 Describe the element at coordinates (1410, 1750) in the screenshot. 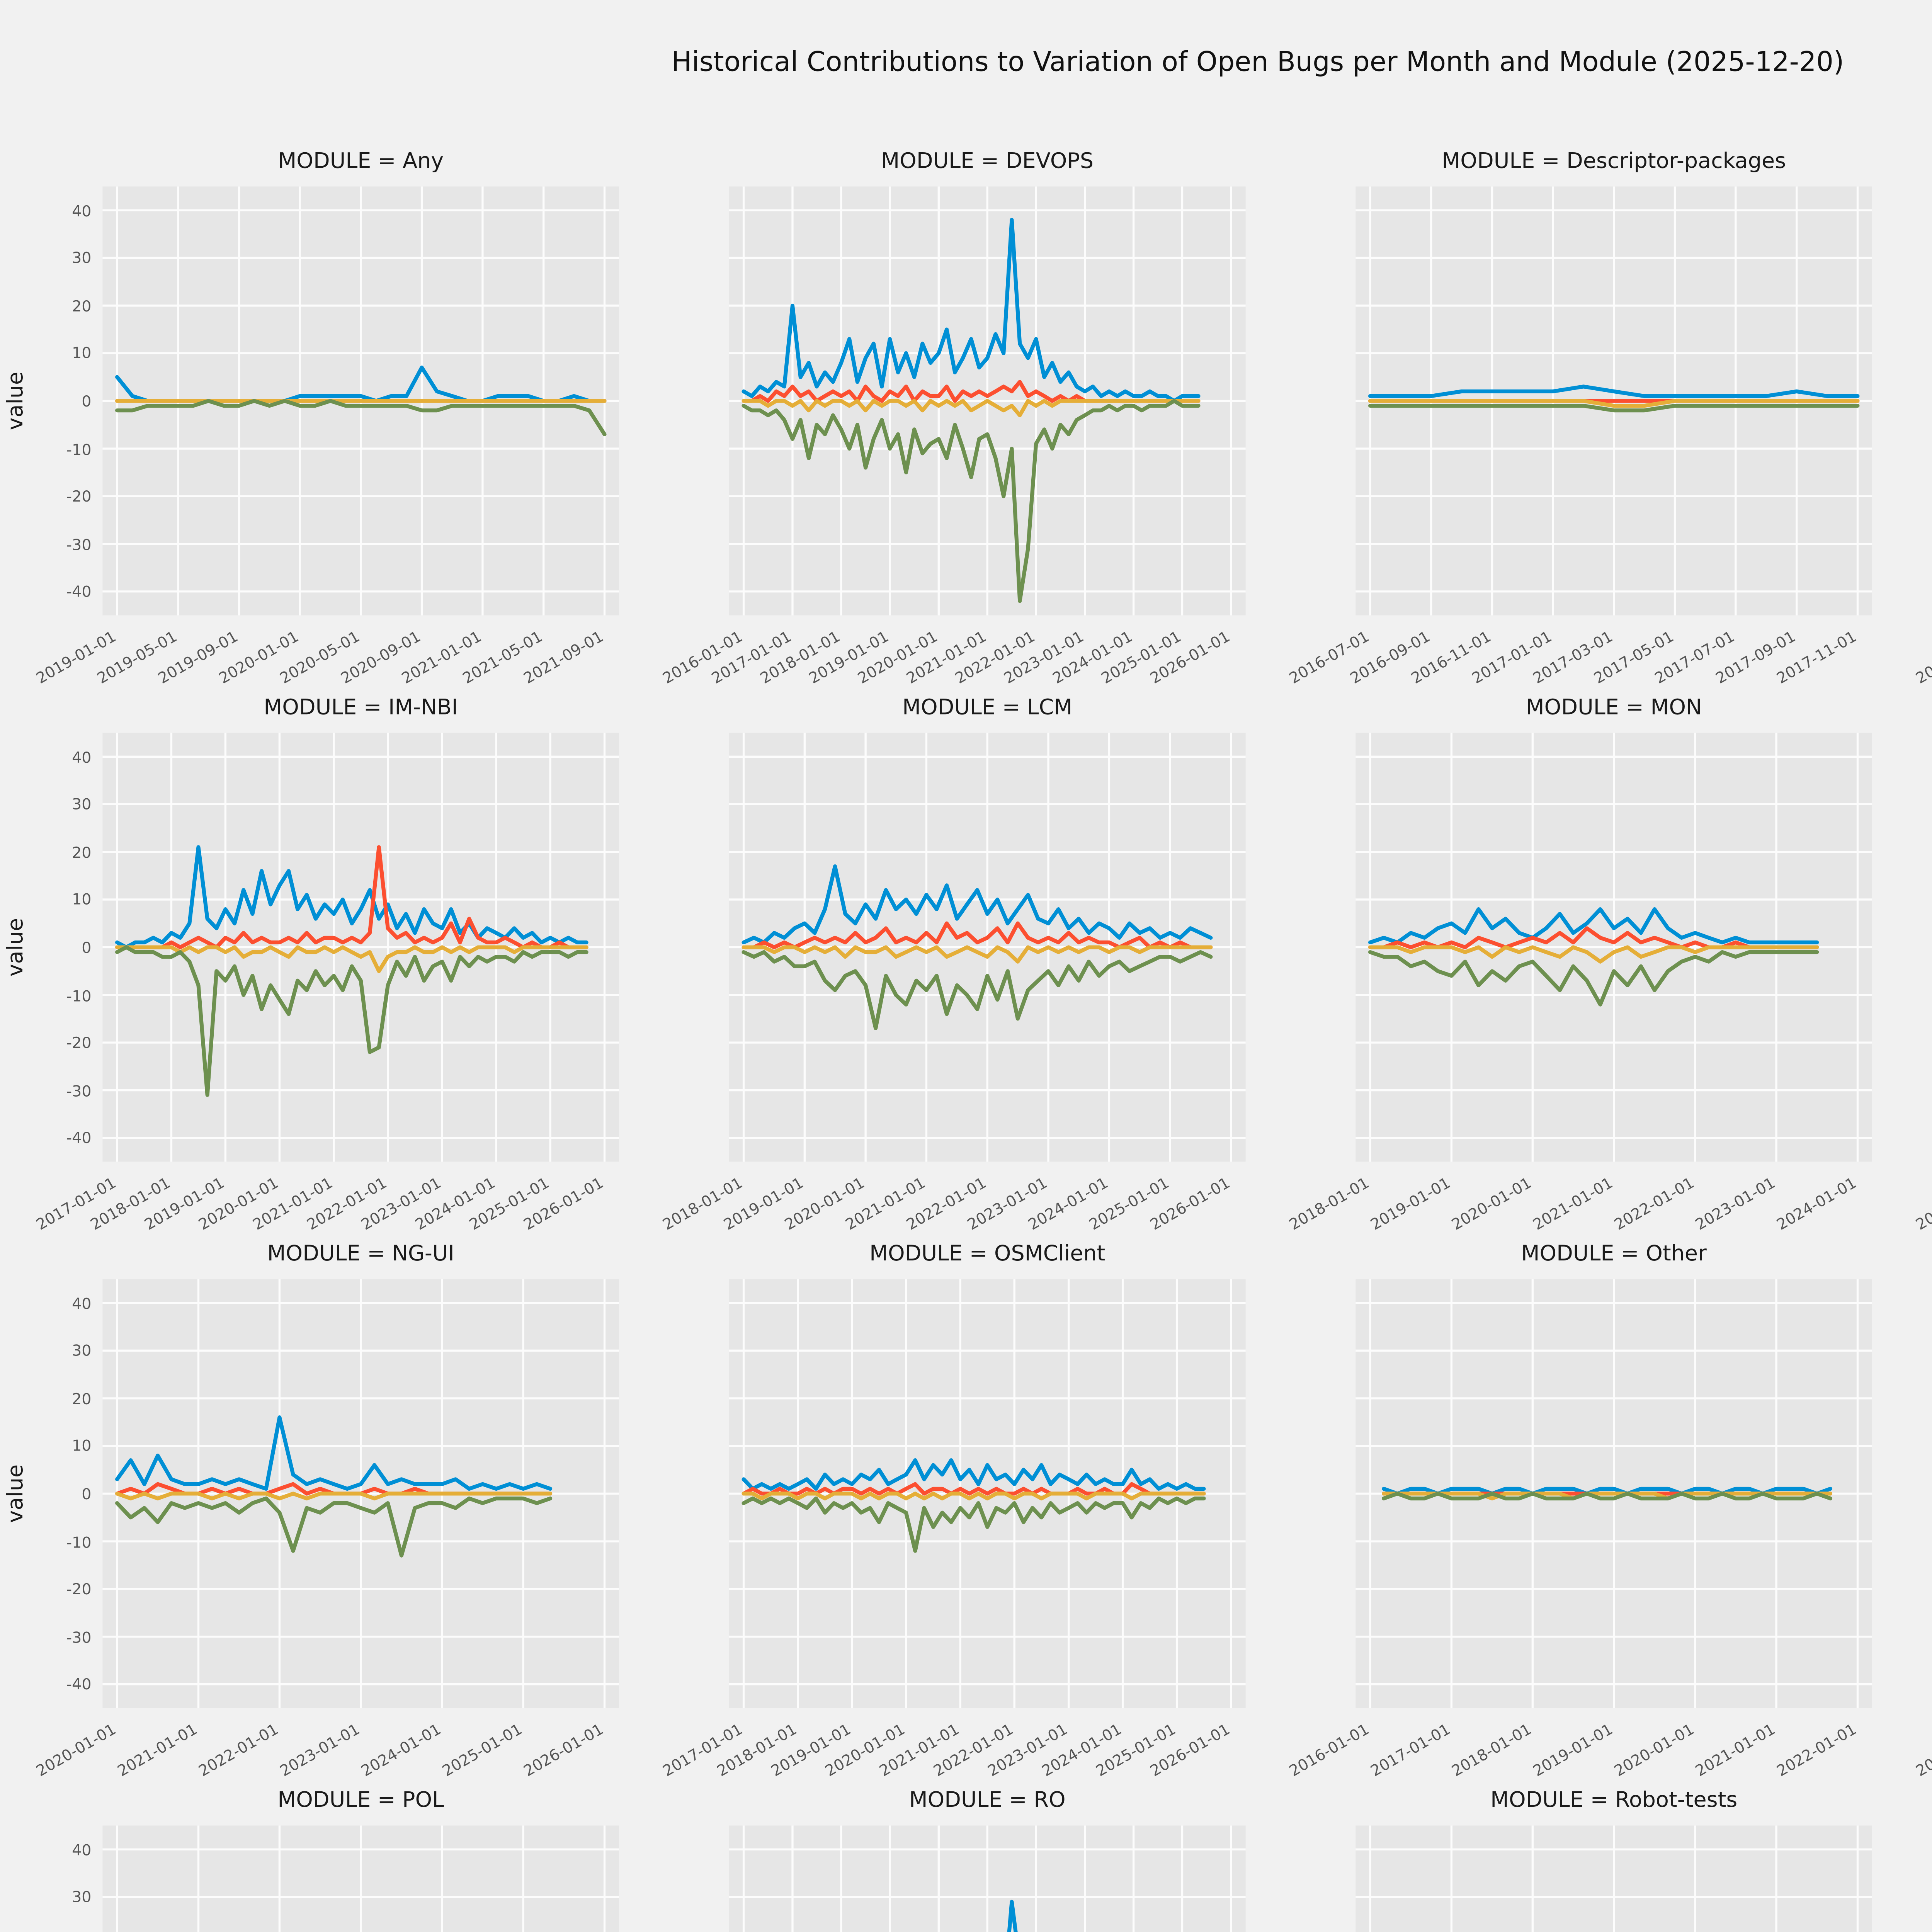

I see `x-tick-label: 2017-01-01` at that location.